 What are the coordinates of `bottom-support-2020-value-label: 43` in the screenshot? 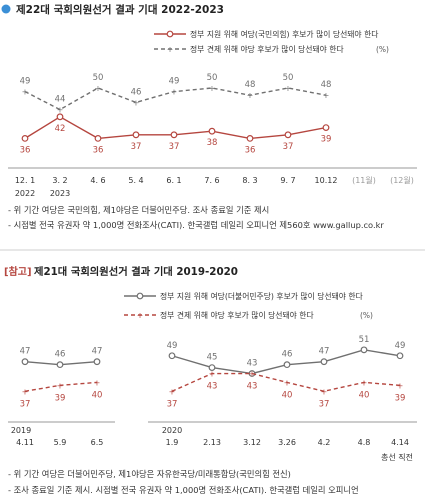 It's located at (252, 364).